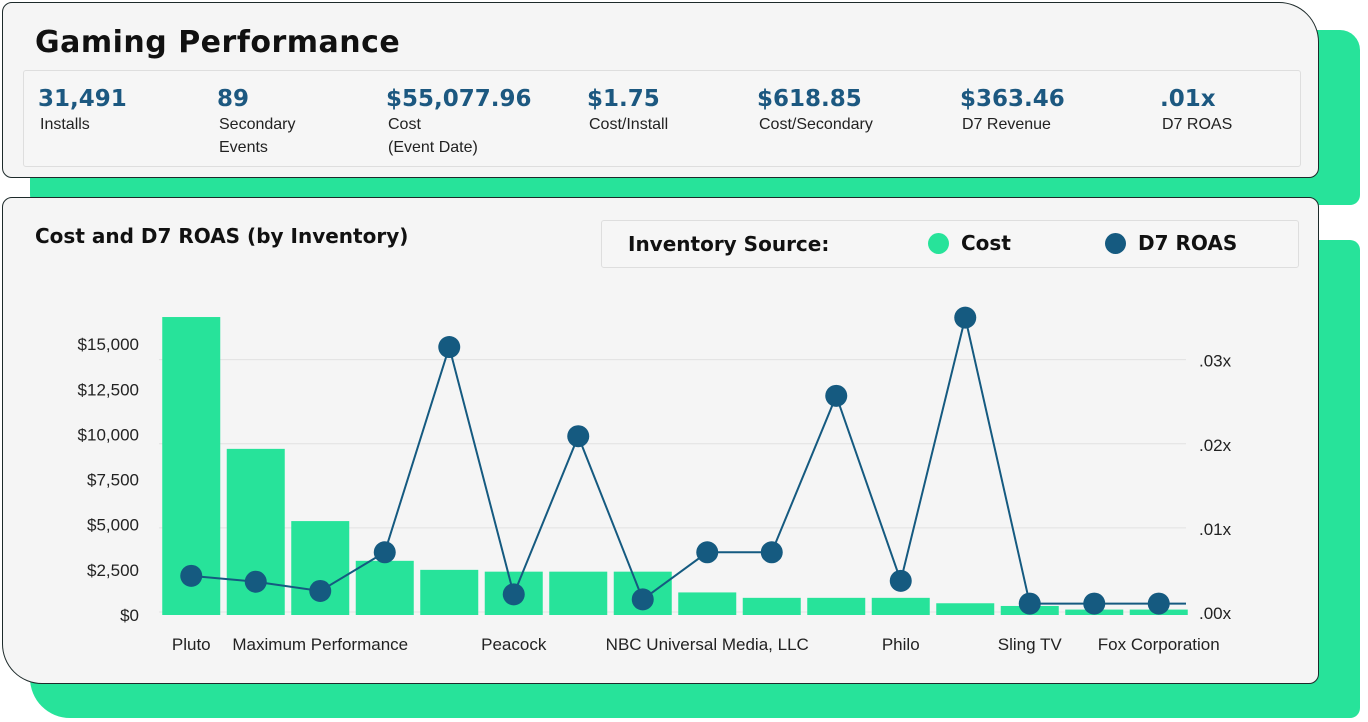 The width and height of the screenshot is (1368, 722). I want to click on y-tick-label-left: $0, so click(129, 615).